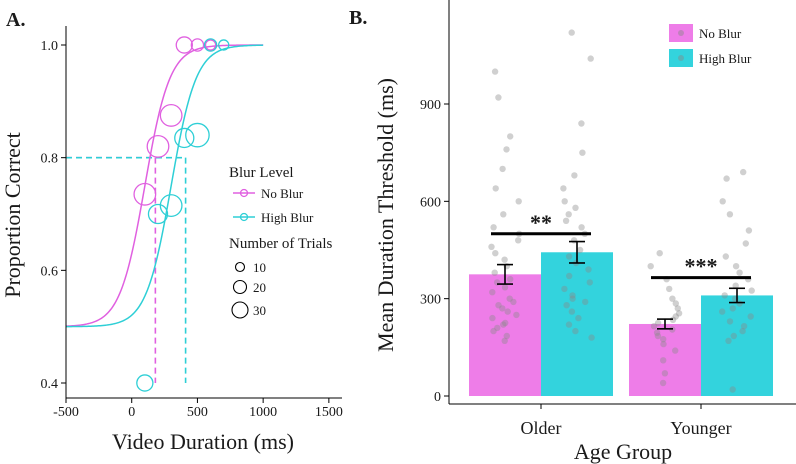  Describe the element at coordinates (259, 267) in the screenshot. I see `legend-size-label-10: 10` at that location.